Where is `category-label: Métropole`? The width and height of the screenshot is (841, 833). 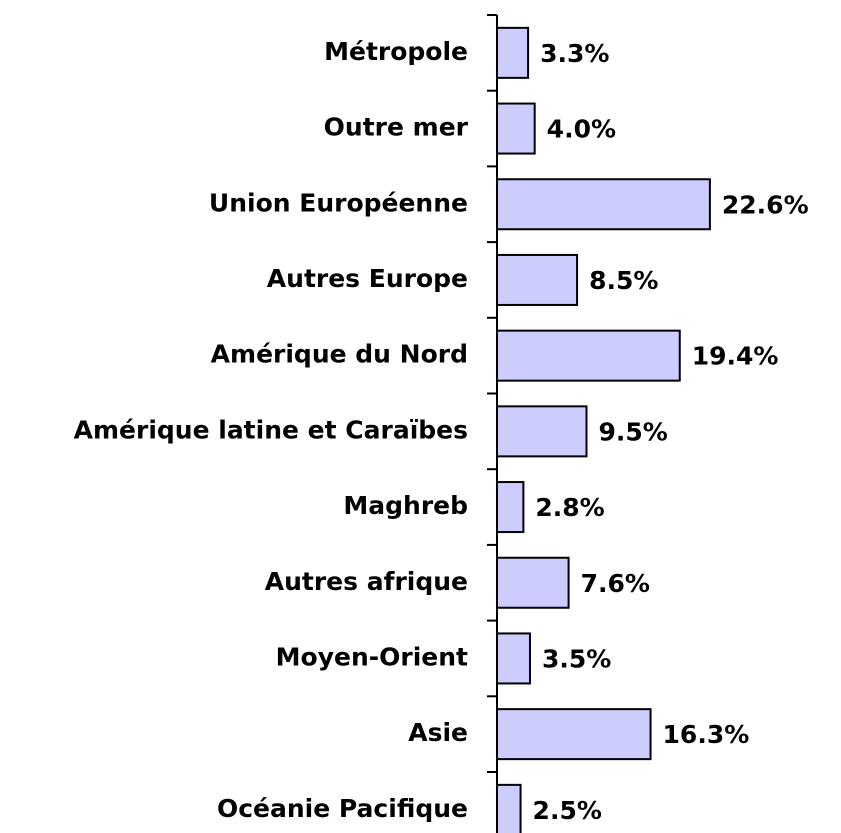
category-label: Métropole is located at coordinates (396, 51).